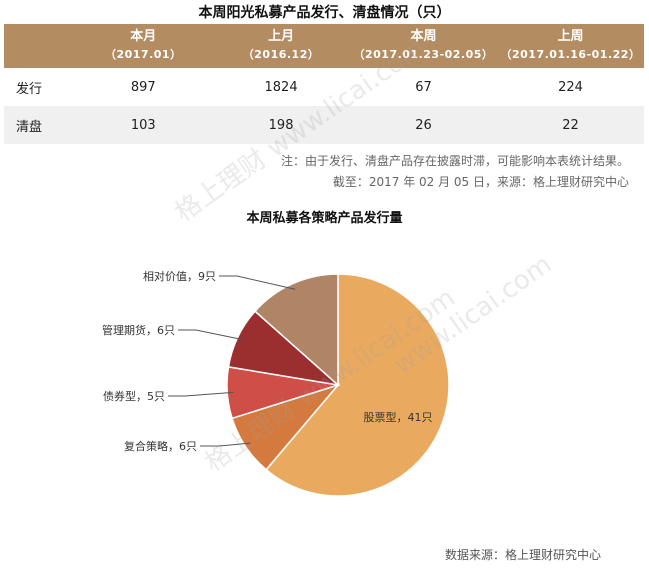 This screenshot has width=649, height=570. Describe the element at coordinates (570, 54) in the screenshot. I see `header-sub: （2017.01.16-01.22）` at that location.